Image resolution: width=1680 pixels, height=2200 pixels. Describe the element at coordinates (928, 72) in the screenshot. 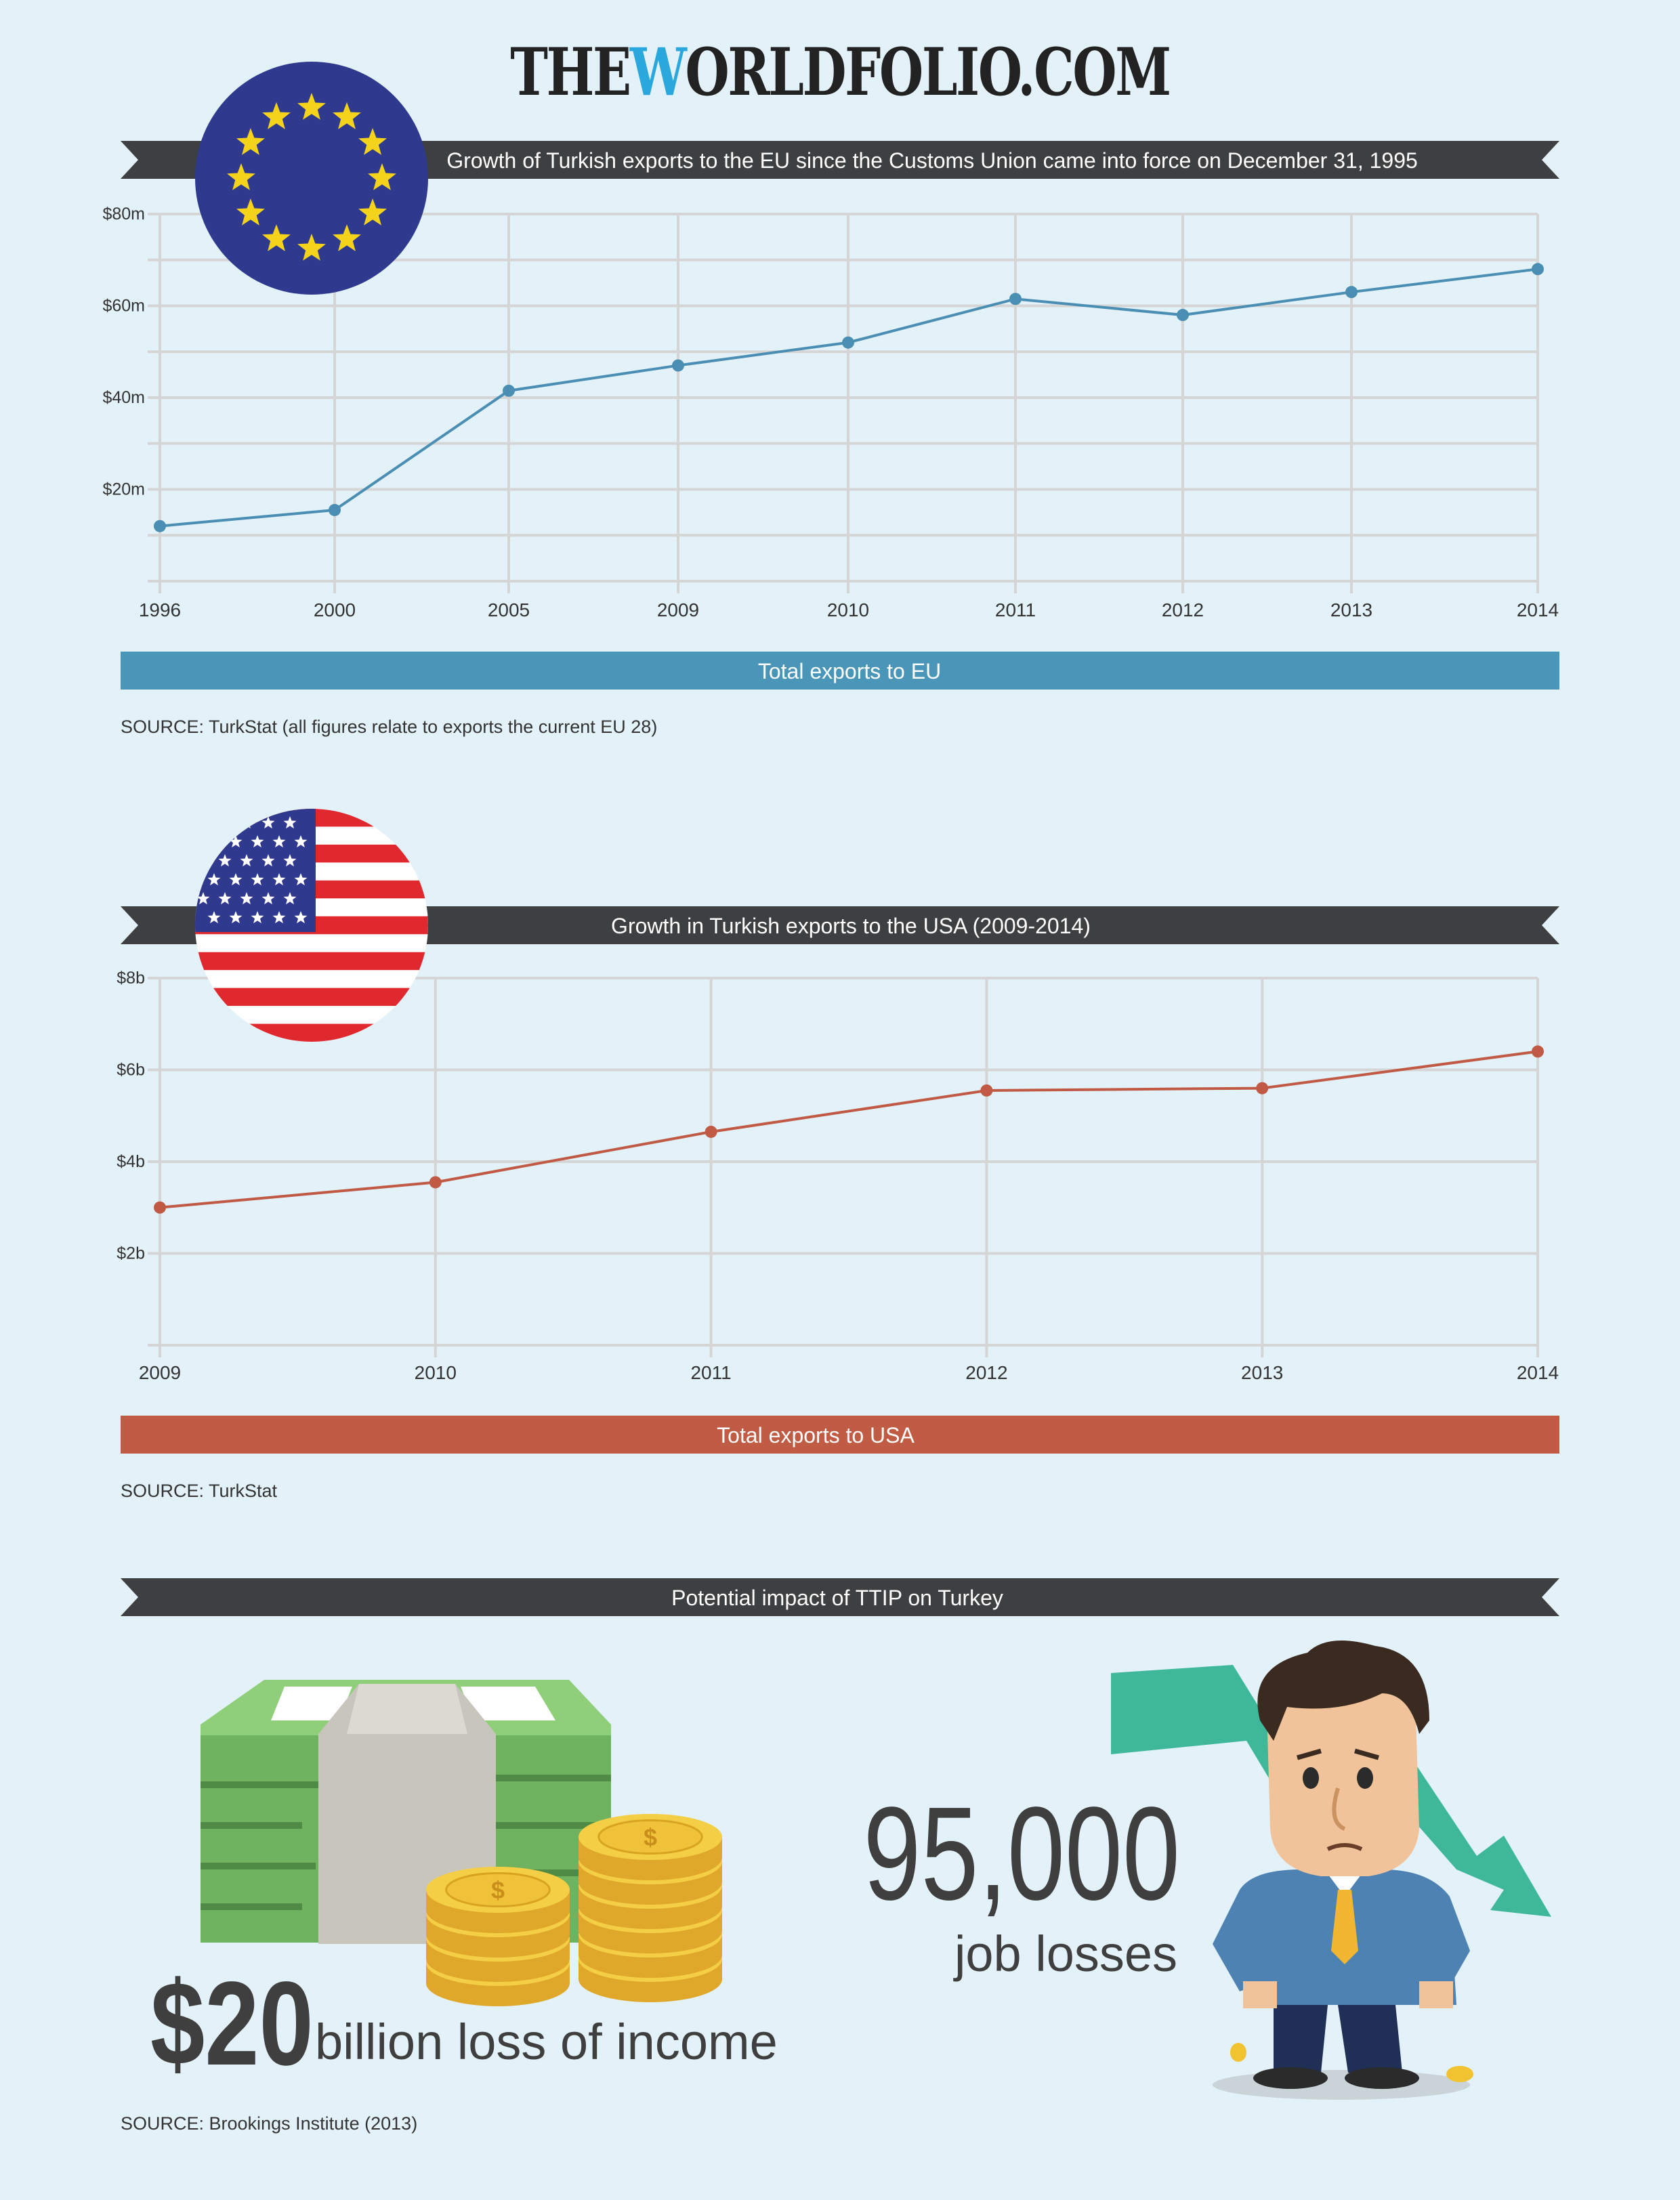

I see `site-title-suffix: ORLDFOLIO.COM` at that location.